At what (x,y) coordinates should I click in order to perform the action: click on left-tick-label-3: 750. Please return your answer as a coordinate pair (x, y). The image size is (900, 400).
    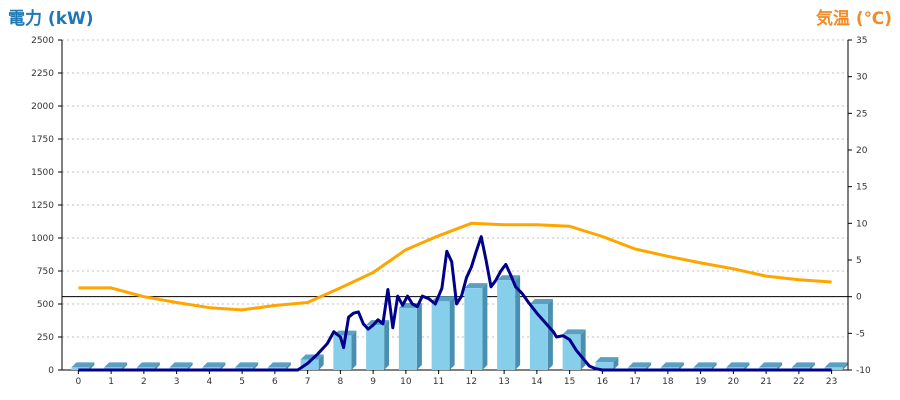
    Looking at the image, I should click on (45, 272).